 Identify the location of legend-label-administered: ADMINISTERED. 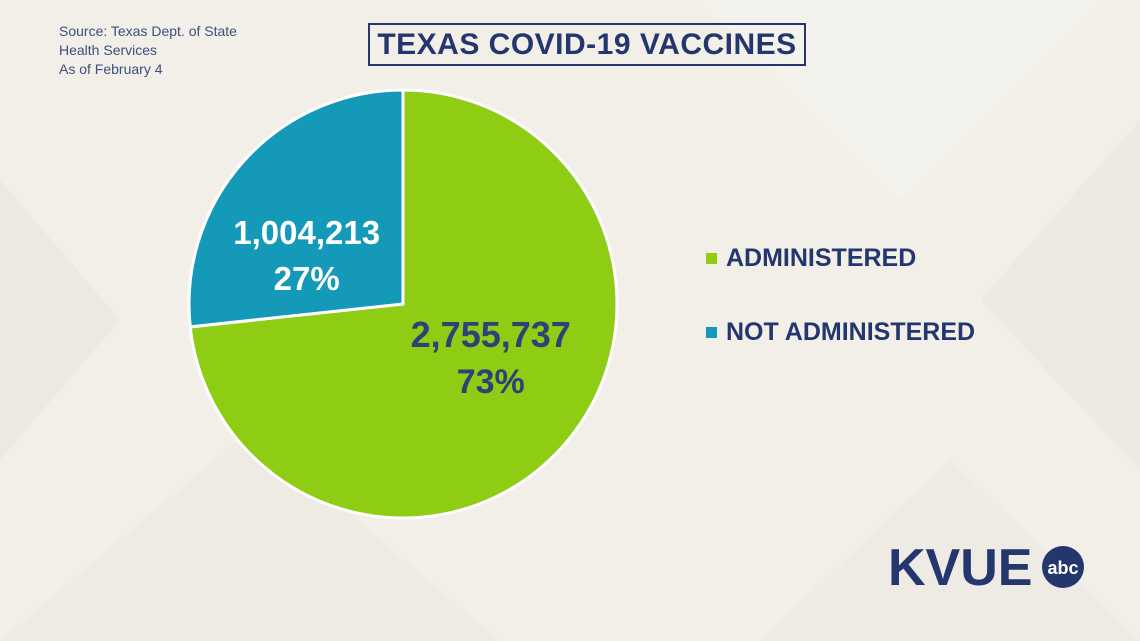
(821, 257).